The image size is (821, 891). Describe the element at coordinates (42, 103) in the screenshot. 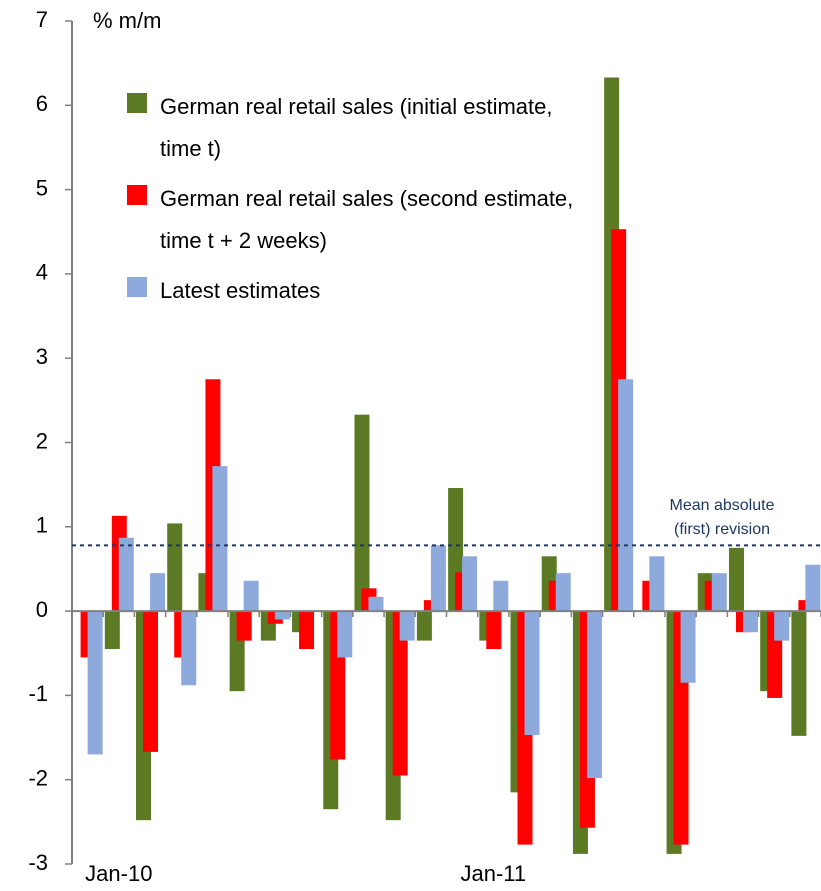

I see `y-tick-label: 6` at that location.